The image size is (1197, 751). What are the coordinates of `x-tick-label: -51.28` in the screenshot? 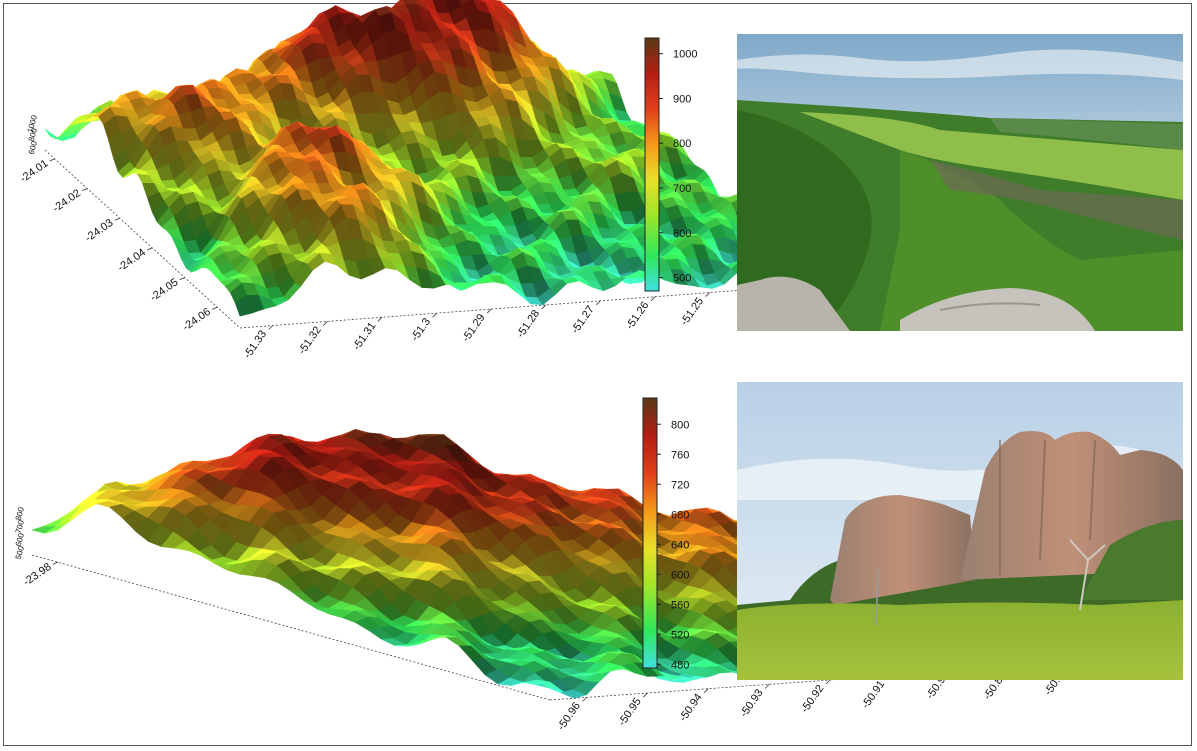 It's located at (529, 324).